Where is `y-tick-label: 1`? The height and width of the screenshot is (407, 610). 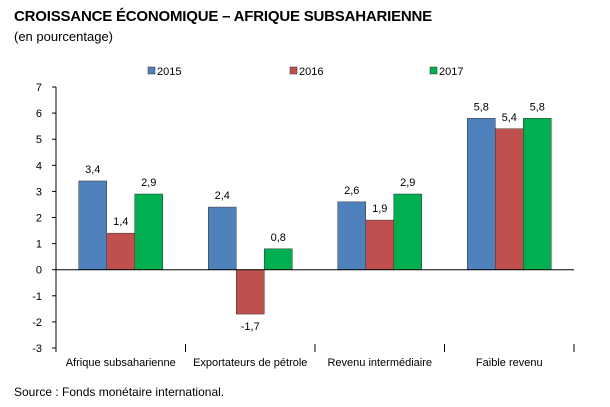
y-tick-label: 1 is located at coordinates (39, 245).